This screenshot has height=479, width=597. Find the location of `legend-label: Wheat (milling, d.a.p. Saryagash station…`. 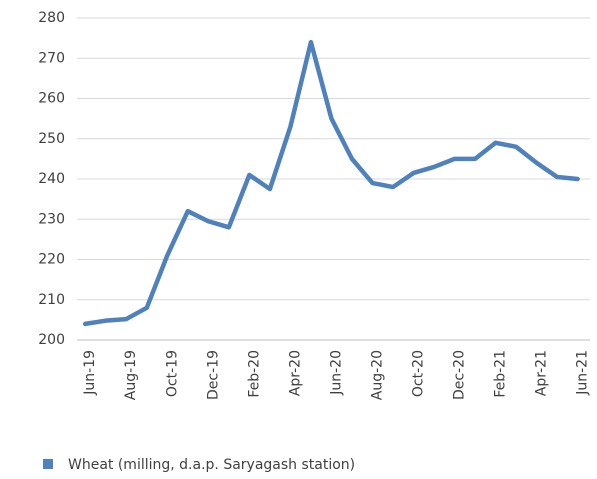

legend-label: Wheat (milling, d.a.p. Saryagash station… is located at coordinates (211, 465).